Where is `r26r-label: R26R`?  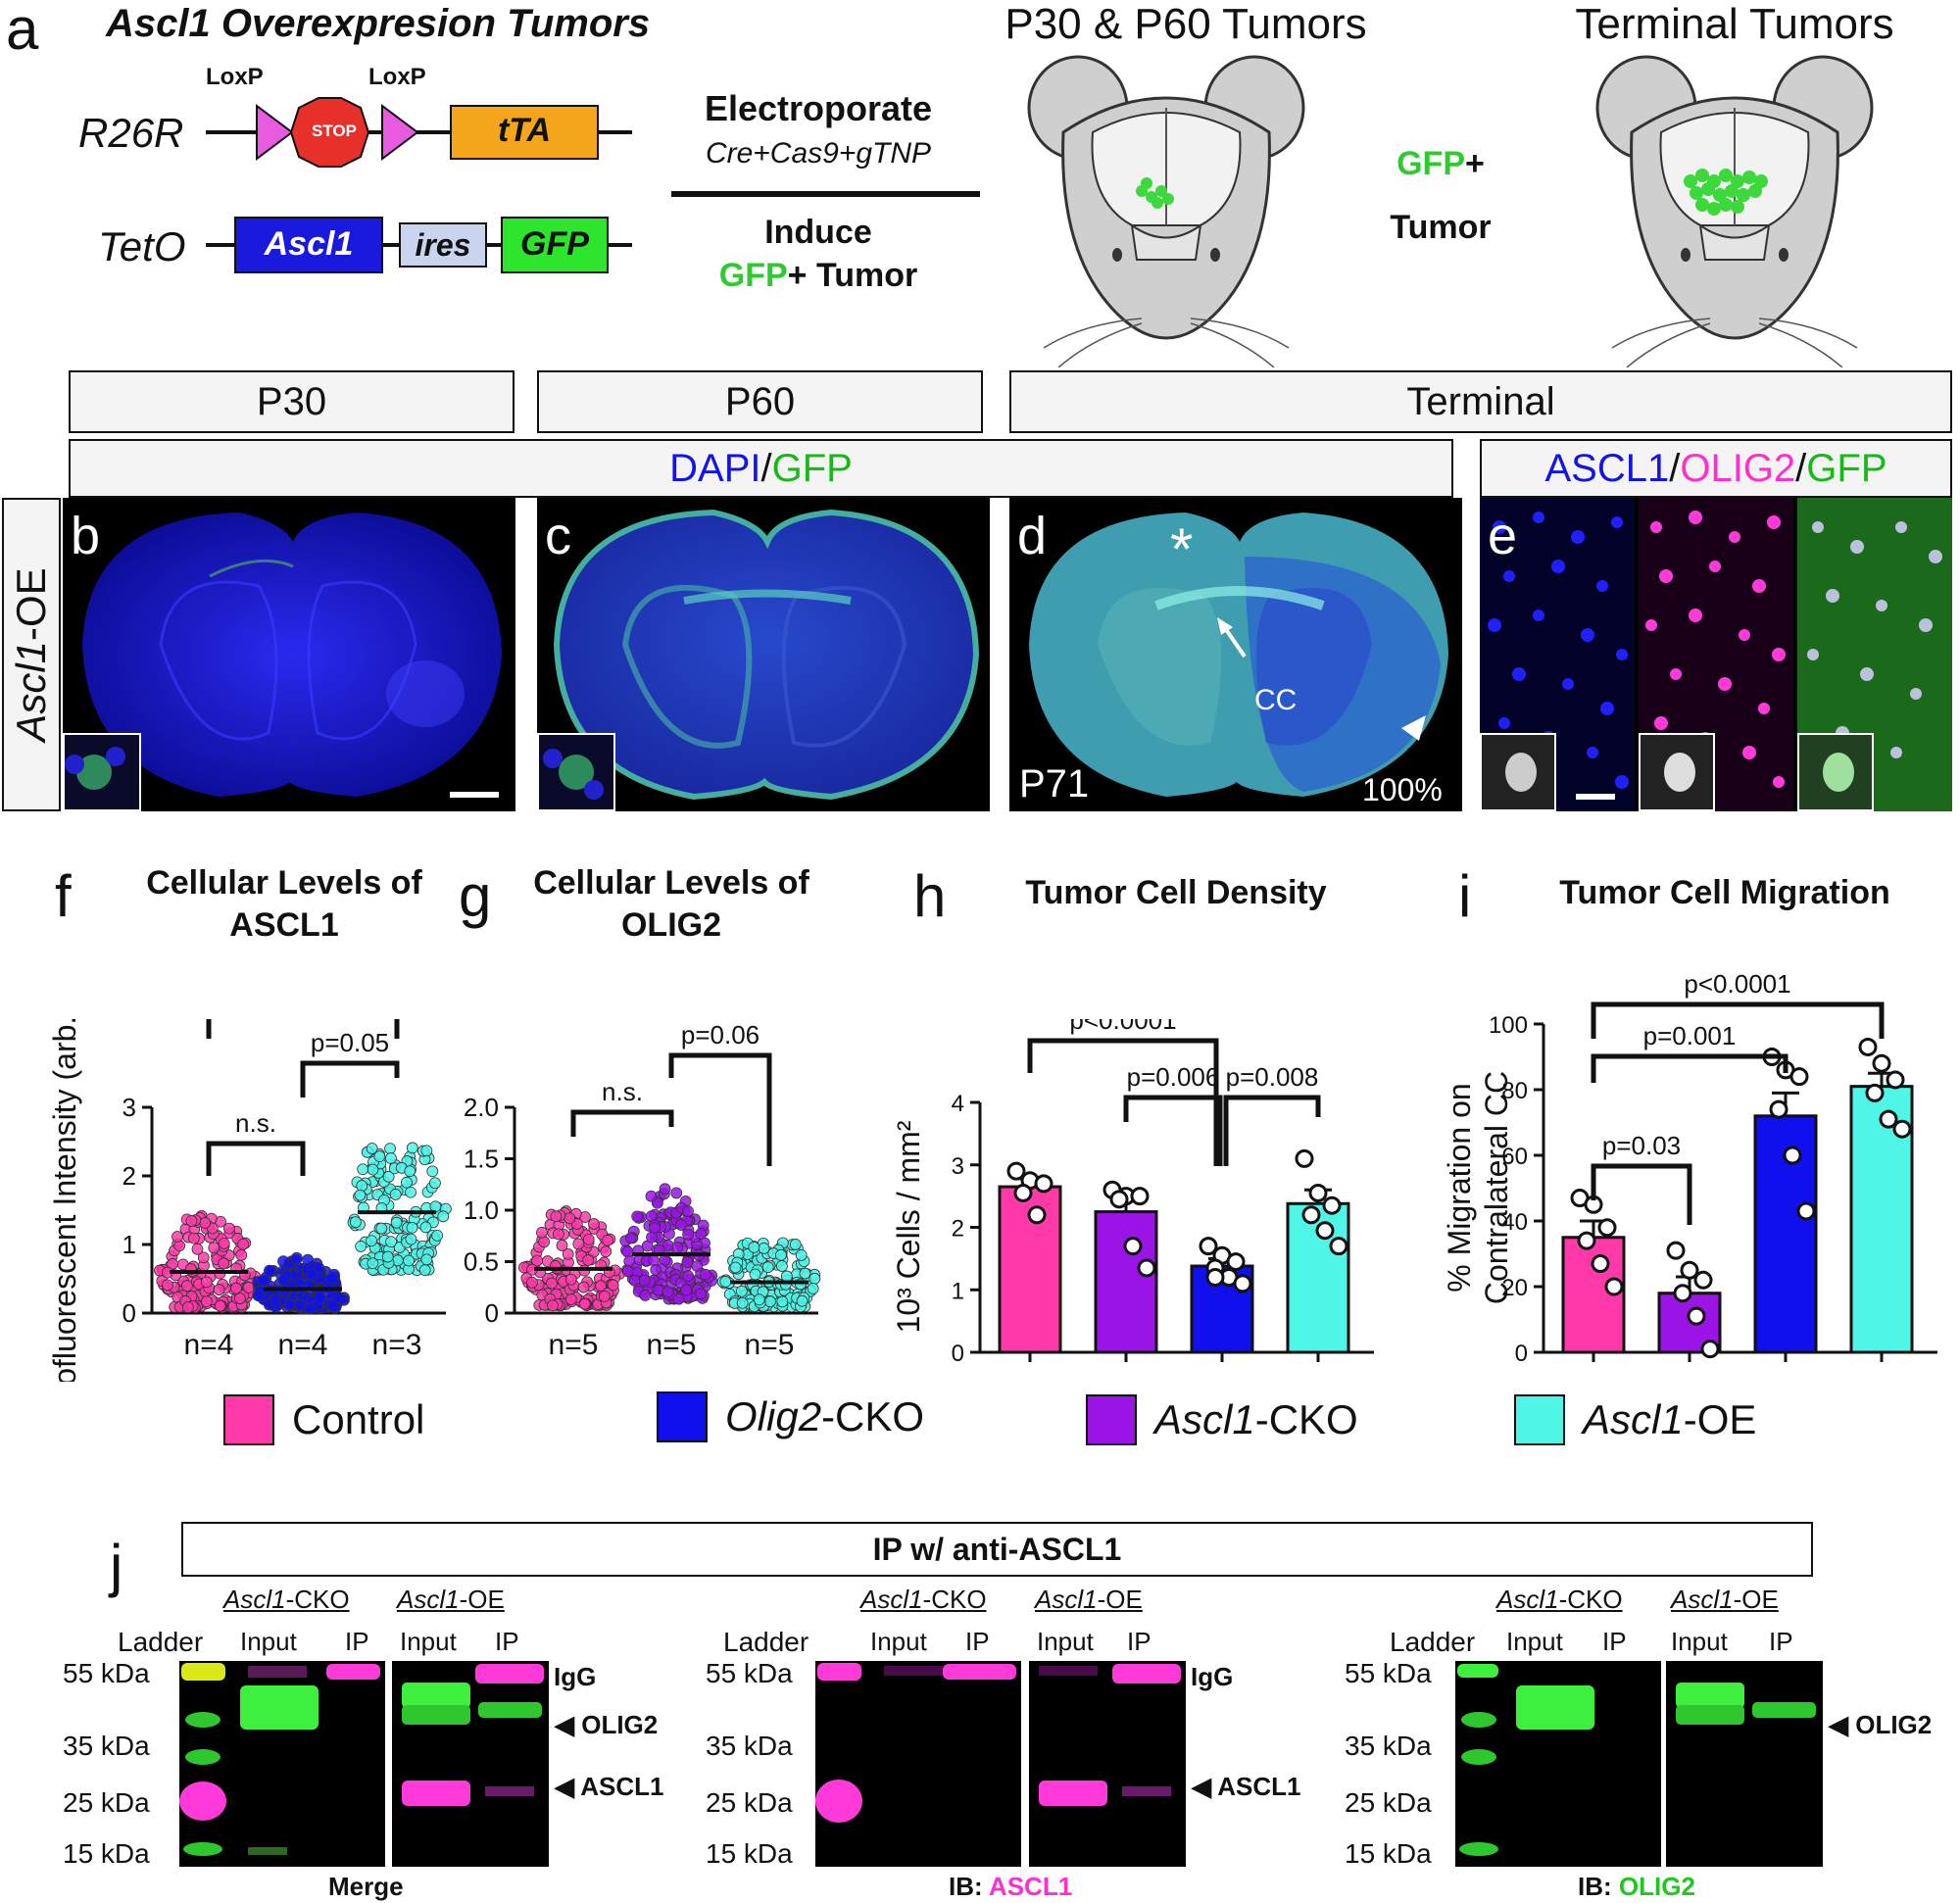 r26r-label: R26R is located at coordinates (131, 133).